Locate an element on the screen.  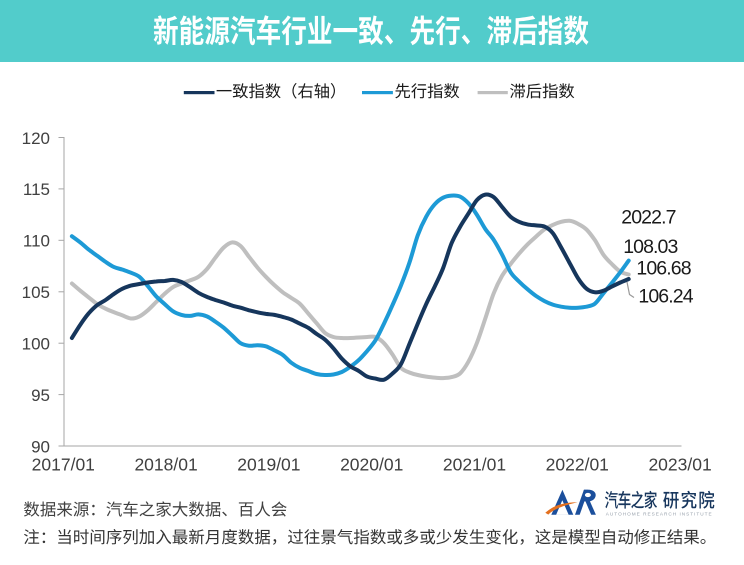
svg-text: 105 is located at coordinates (36, 292).